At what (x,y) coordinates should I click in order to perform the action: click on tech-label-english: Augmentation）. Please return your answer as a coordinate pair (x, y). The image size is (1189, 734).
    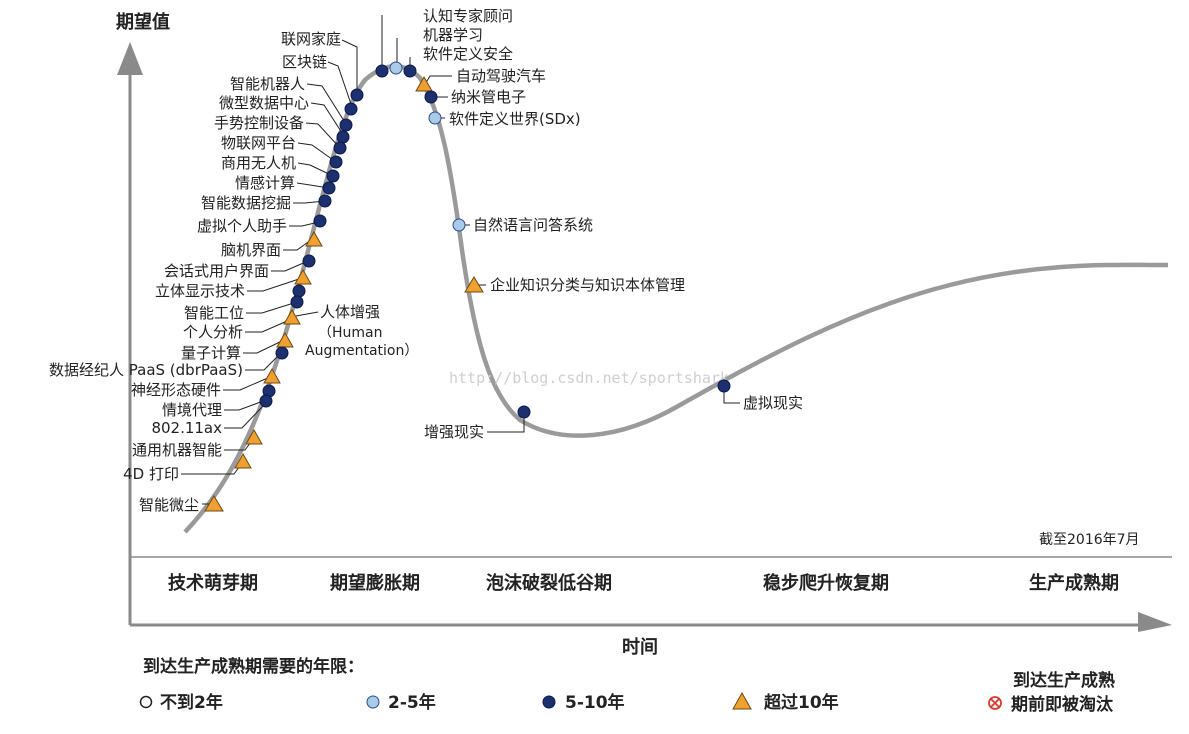
    Looking at the image, I should click on (361, 351).